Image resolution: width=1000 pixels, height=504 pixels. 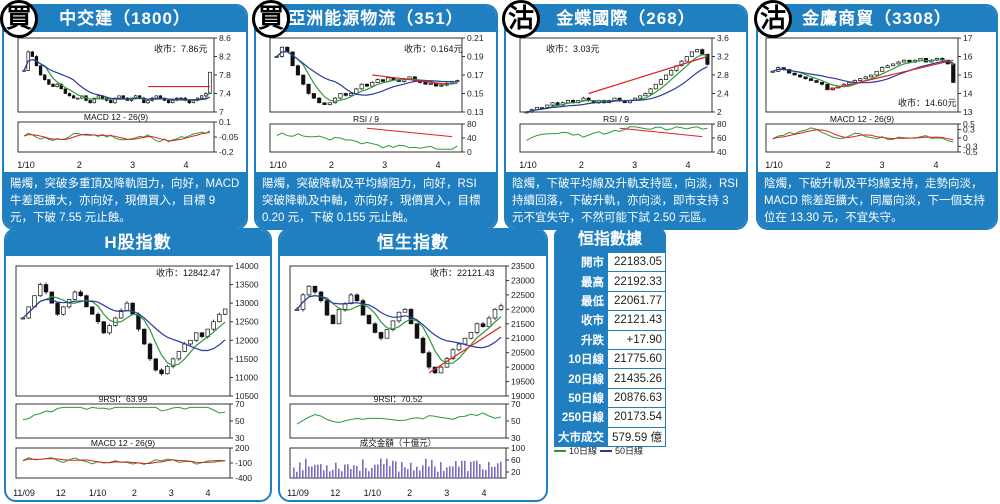 I want to click on sub-chart-label: 9RSI：63.99, so click(x=123, y=399).